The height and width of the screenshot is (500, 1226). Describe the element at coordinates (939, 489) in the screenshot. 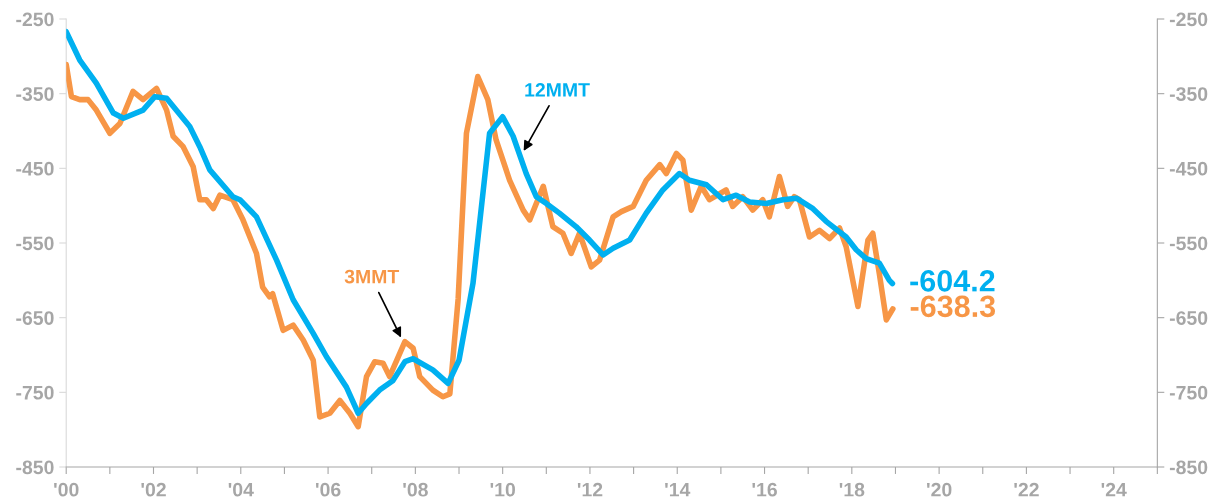

I see `x-tick-label: '20` at that location.